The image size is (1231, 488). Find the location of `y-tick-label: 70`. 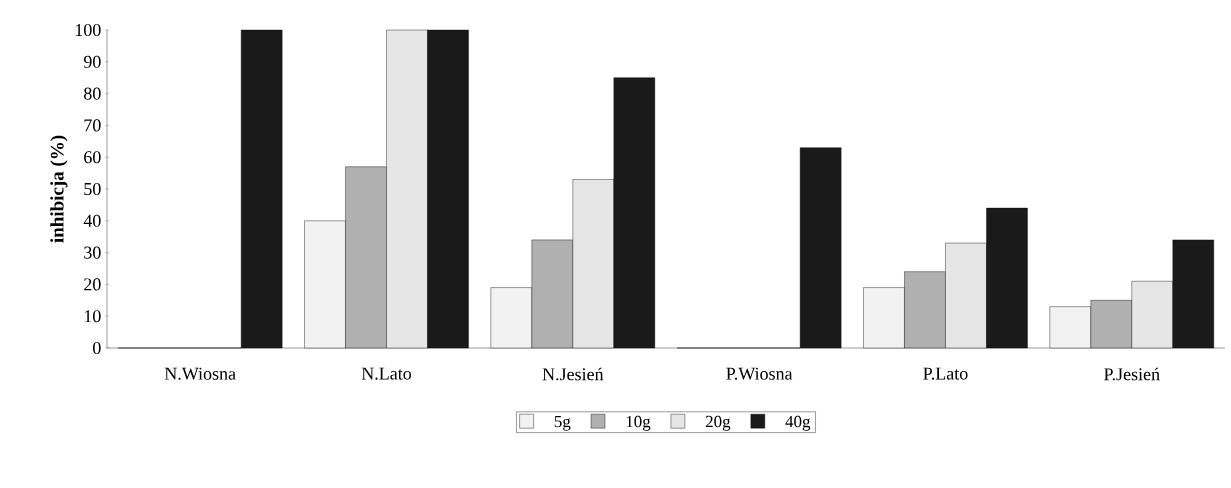

y-tick-label: 70 is located at coordinates (92, 125).